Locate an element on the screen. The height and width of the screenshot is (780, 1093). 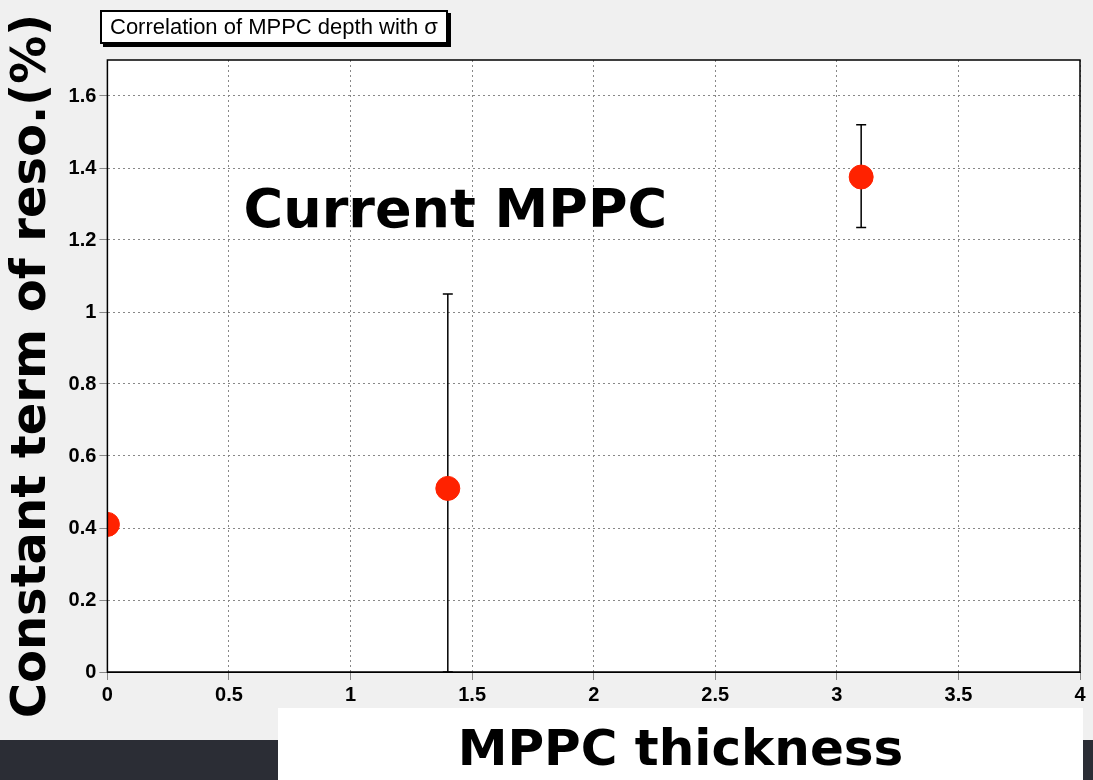
x-tick-label: 2 is located at coordinates (594, 693).